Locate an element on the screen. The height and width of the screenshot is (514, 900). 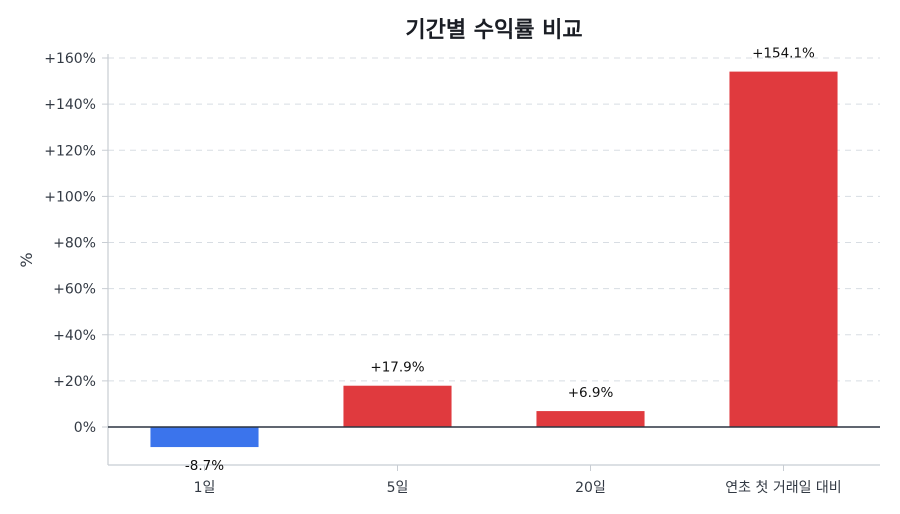
data-label: -8.7% is located at coordinates (204, 466).